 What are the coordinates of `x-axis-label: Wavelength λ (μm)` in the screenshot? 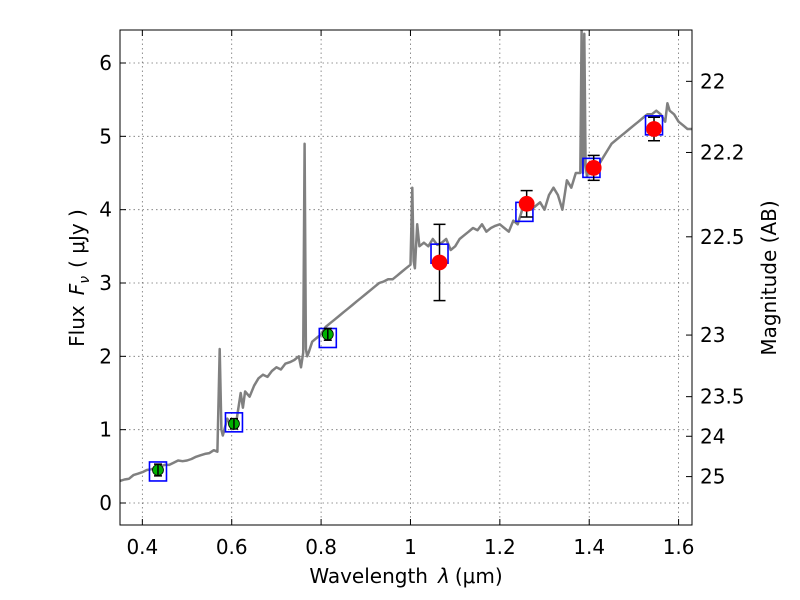 It's located at (405, 576).